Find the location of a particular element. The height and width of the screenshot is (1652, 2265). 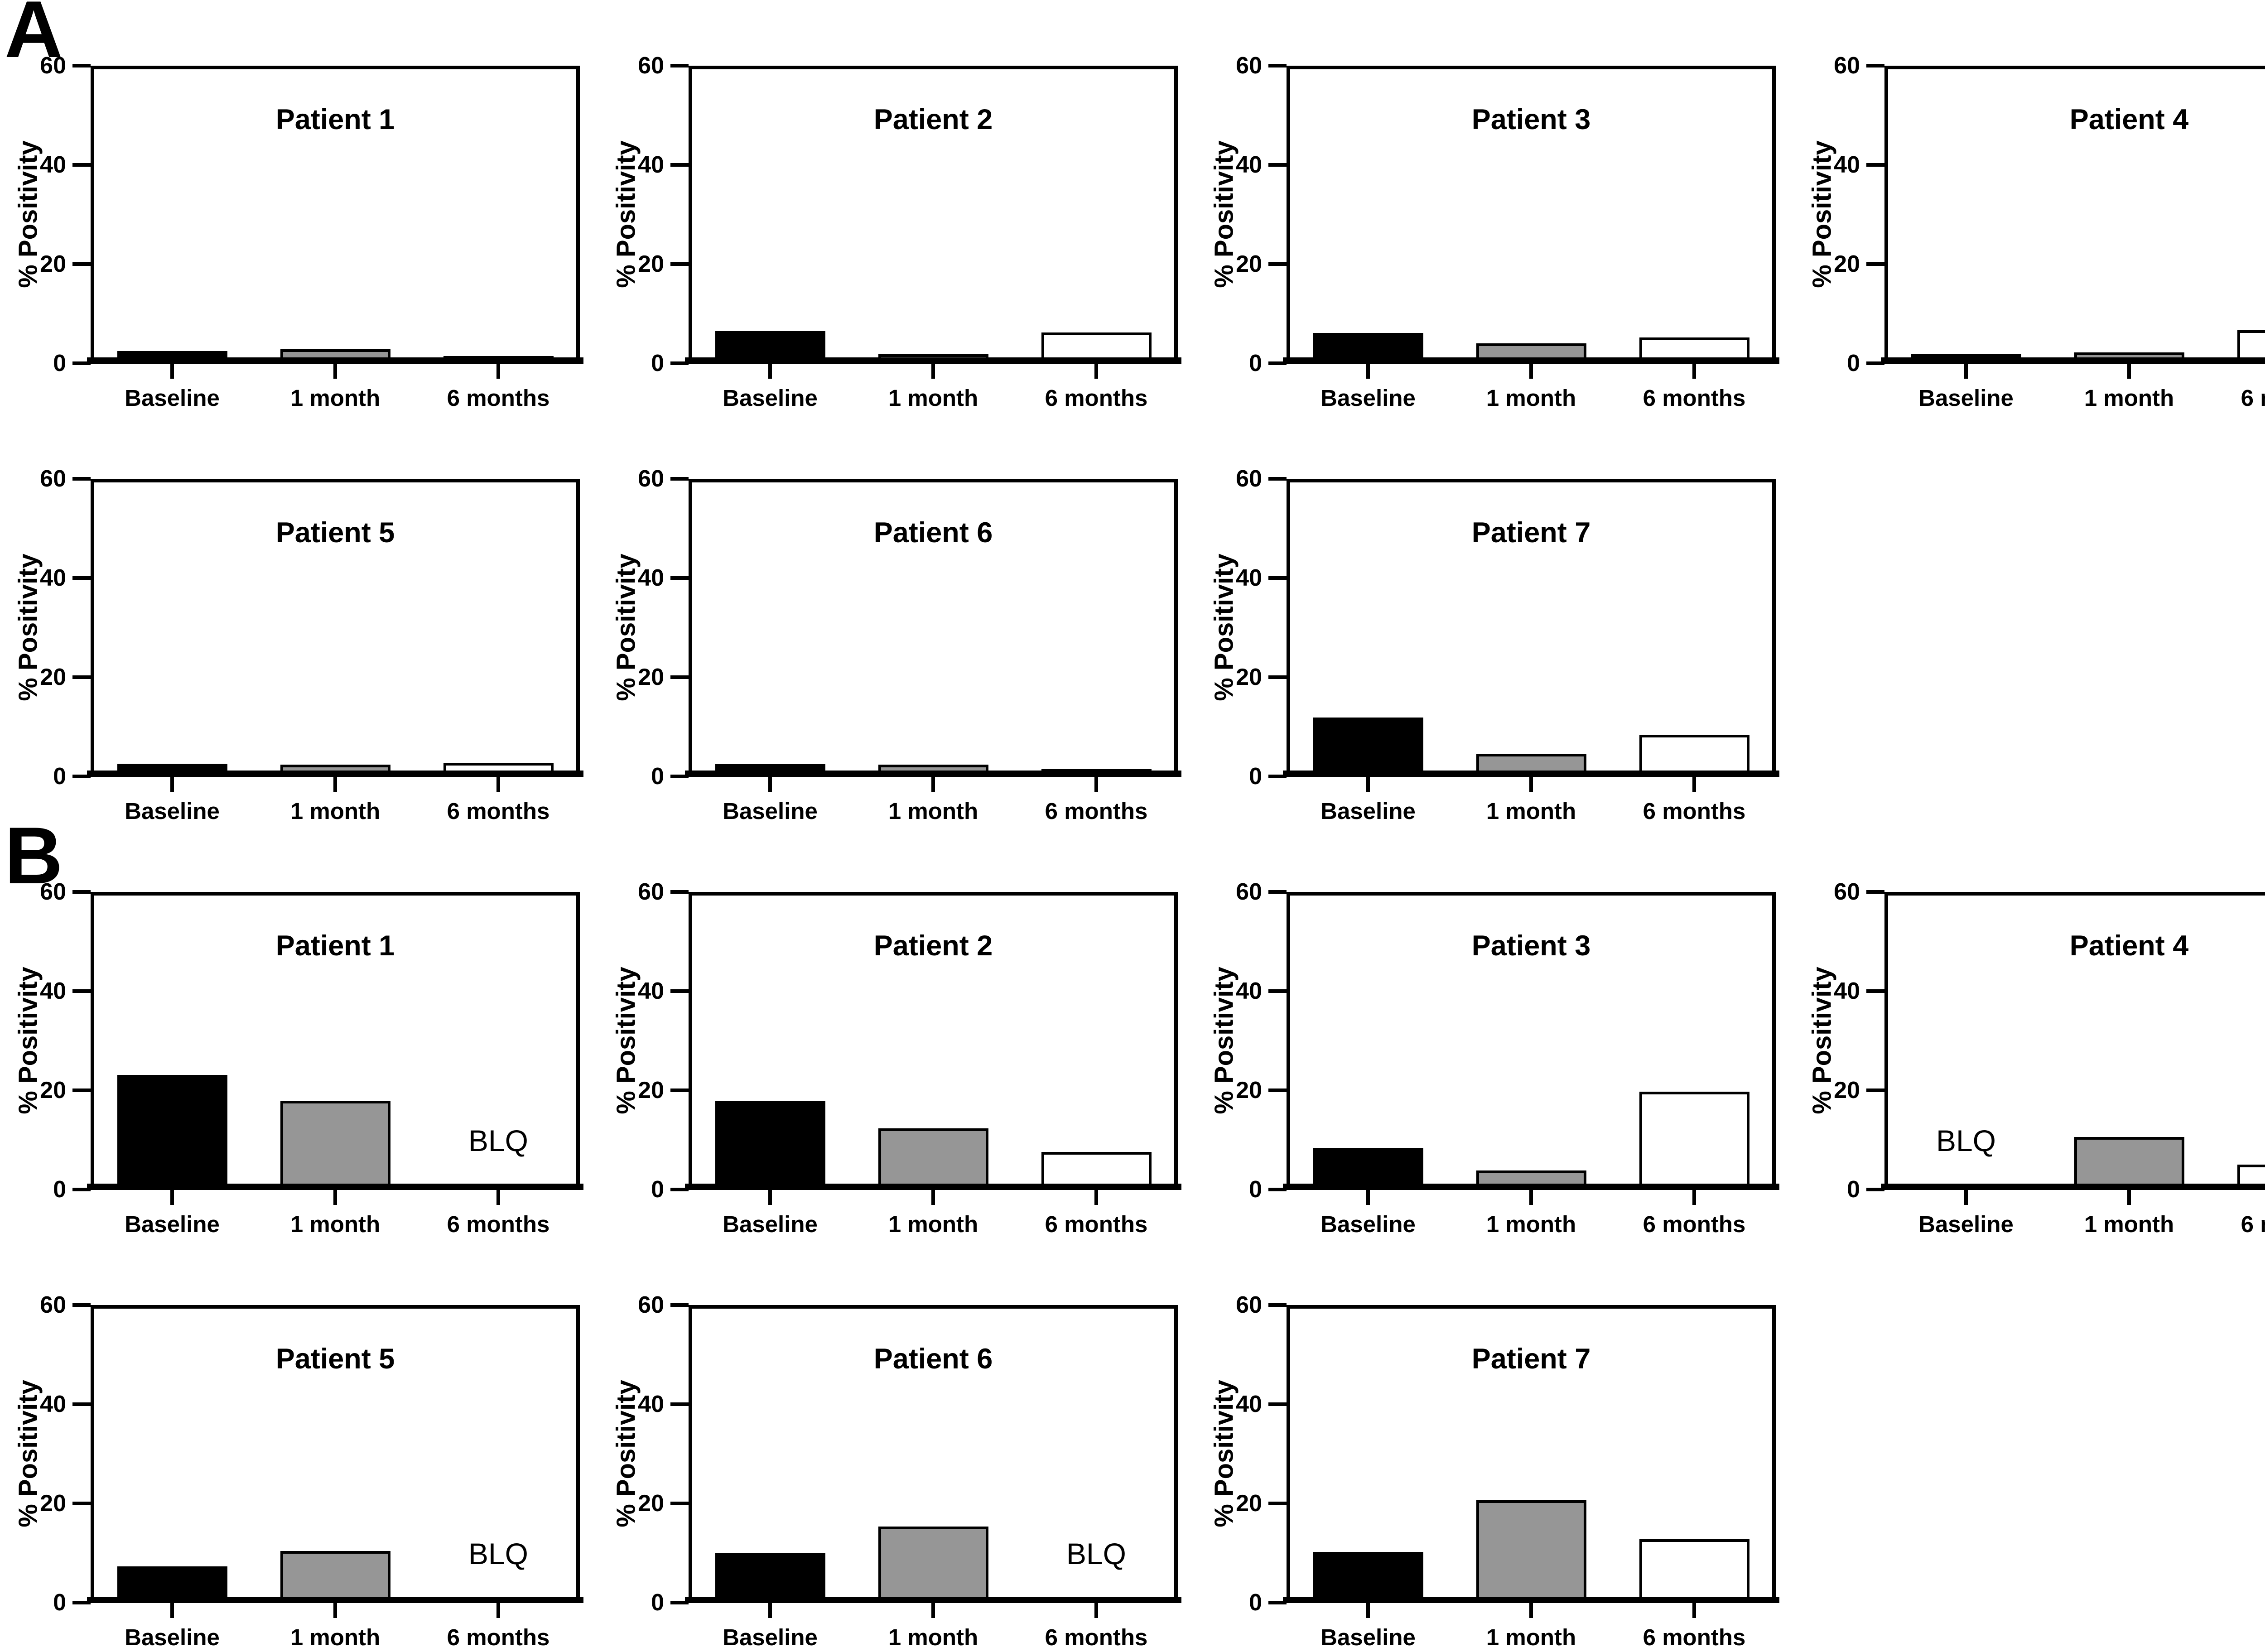

panel-b-letter: B is located at coordinates (34, 855).